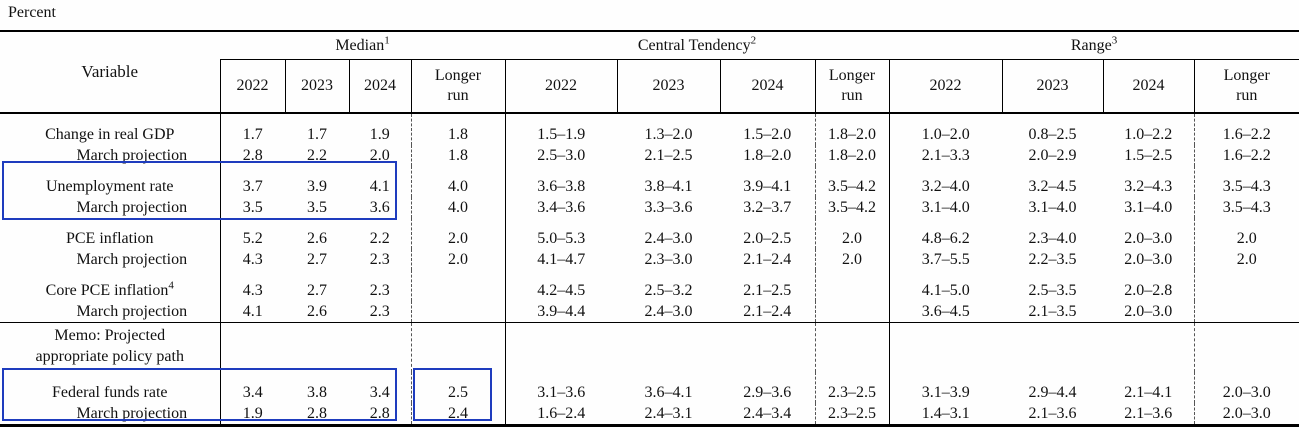 Image resolution: width=1299 pixels, height=430 pixels. Describe the element at coordinates (110, 134) in the screenshot. I see `label-text: Change in real GDP` at that location.